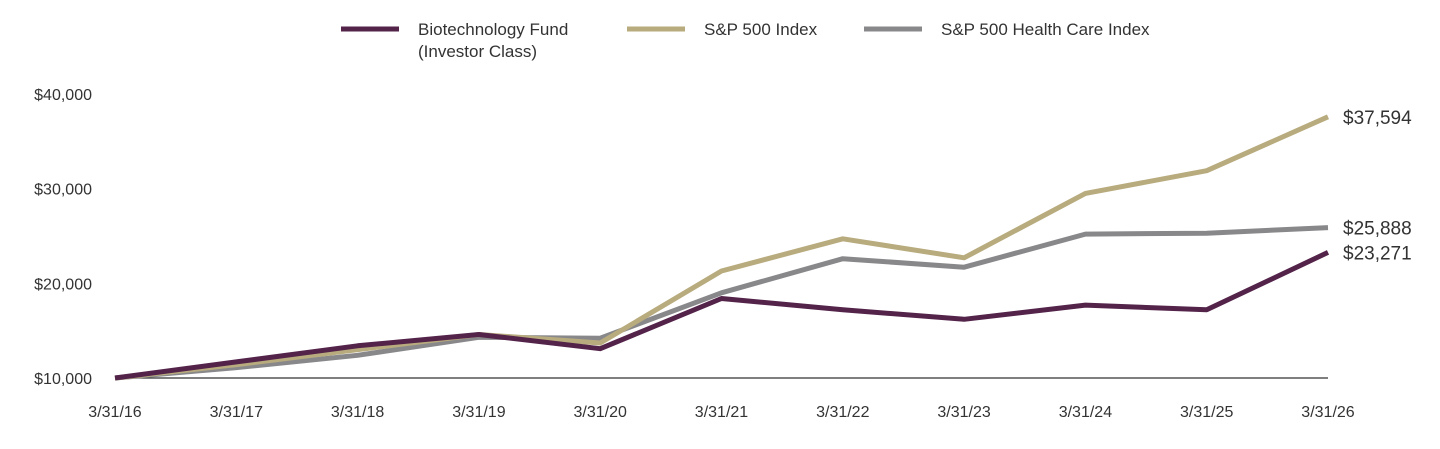  Describe the element at coordinates (1085, 412) in the screenshot. I see `x-tick-label: 3/31/24` at that location.